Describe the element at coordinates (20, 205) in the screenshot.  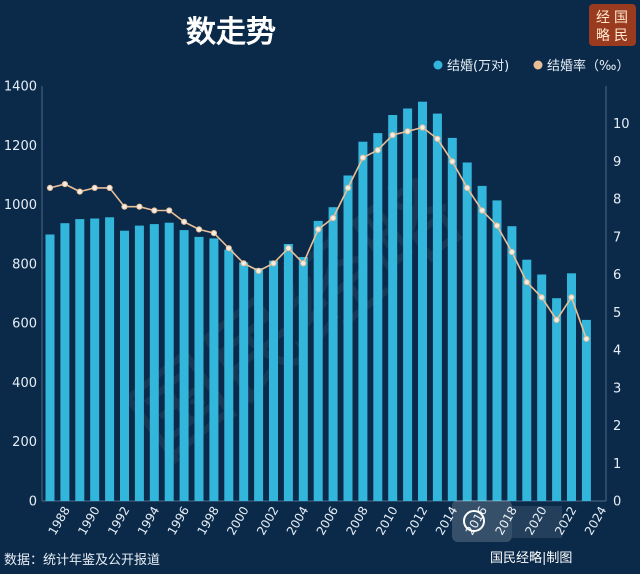
I see `left-tick-label: 1000` at that location.